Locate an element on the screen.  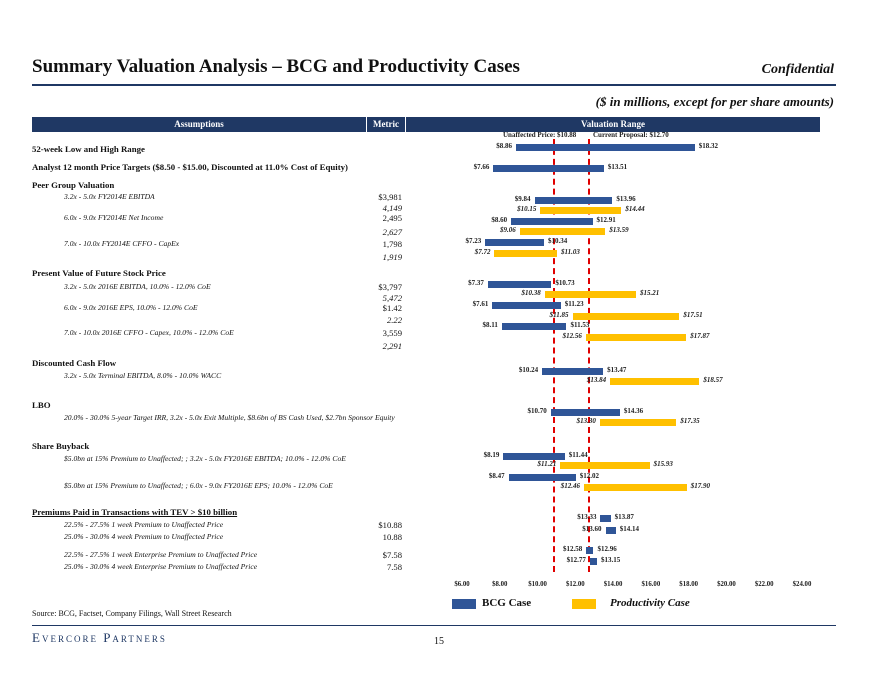
metric-value: 4,149 is located at coordinates (392, 208).